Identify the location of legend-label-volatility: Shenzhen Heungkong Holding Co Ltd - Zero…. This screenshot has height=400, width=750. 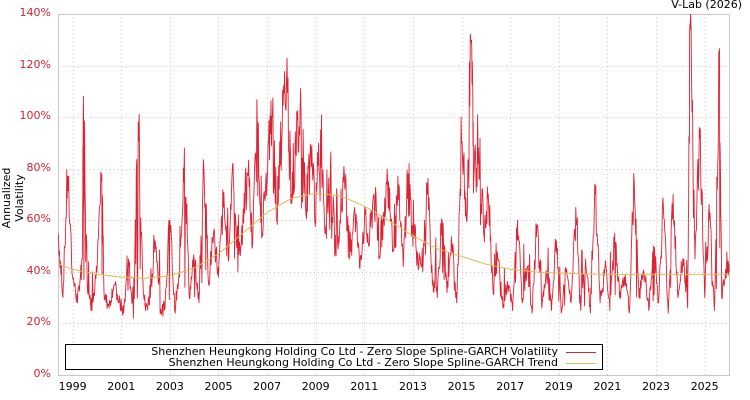
(354, 351).